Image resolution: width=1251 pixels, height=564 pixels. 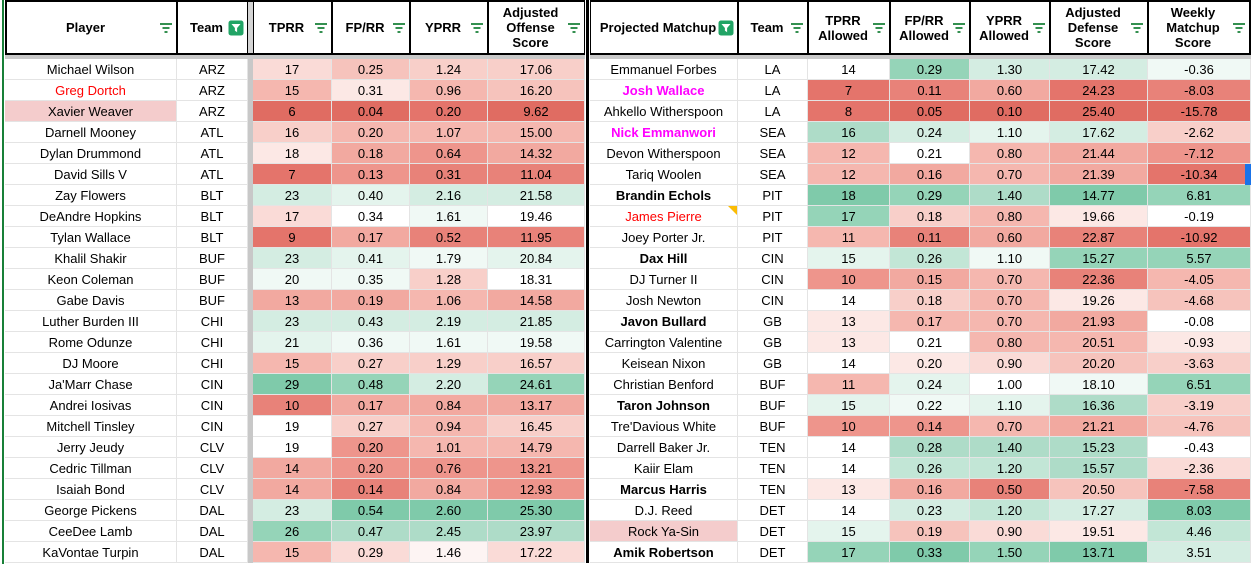 What do you see at coordinates (536, 531) in the screenshot?
I see `stat-cell: 23.97` at bounding box center [536, 531].